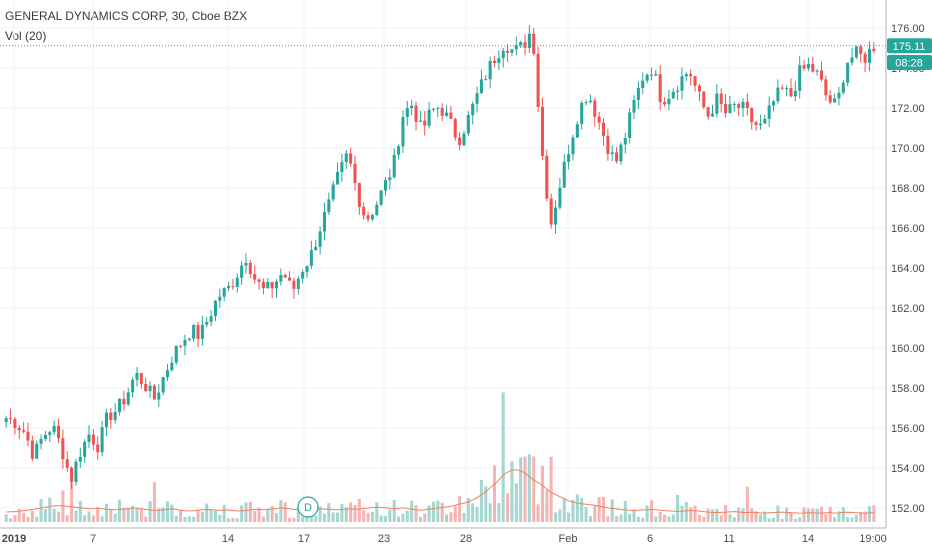 The height and width of the screenshot is (550, 932). Describe the element at coordinates (909, 46) in the screenshot. I see `last-price-tag: 175.11` at that location.